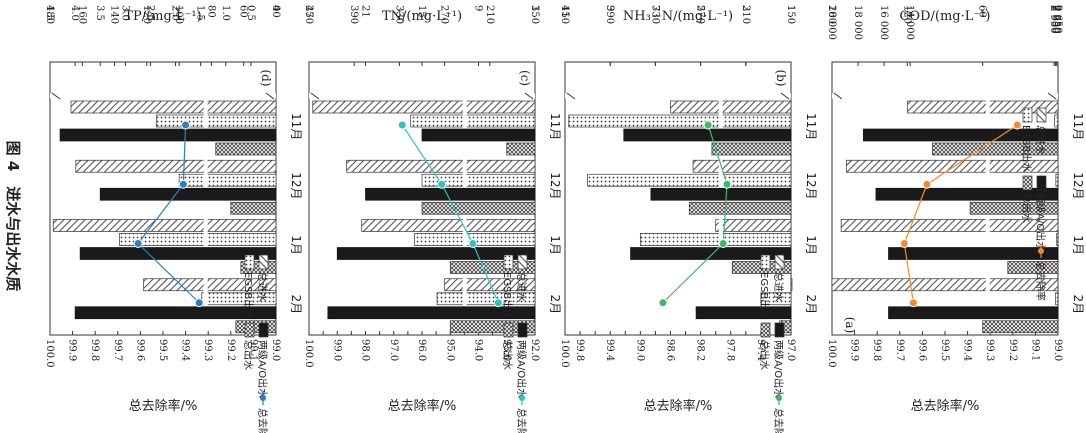  Describe the element at coordinates (117, 350) in the screenshot. I see `removal-tick-label: 99.7` at that location.